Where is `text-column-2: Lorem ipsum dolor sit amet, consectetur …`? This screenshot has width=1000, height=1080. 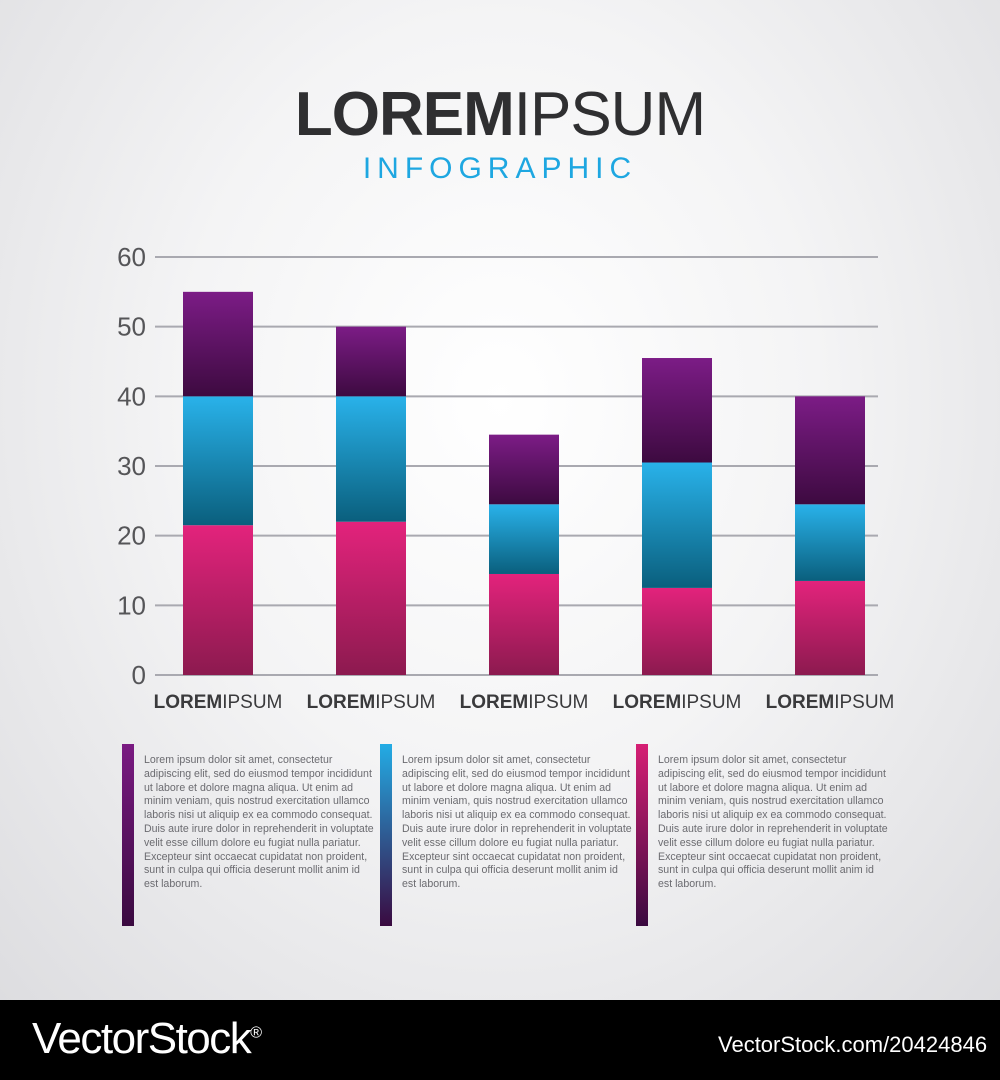
text-column-2: Lorem ipsum dolor sit amet, consectetur … is located at coordinates (506, 835).